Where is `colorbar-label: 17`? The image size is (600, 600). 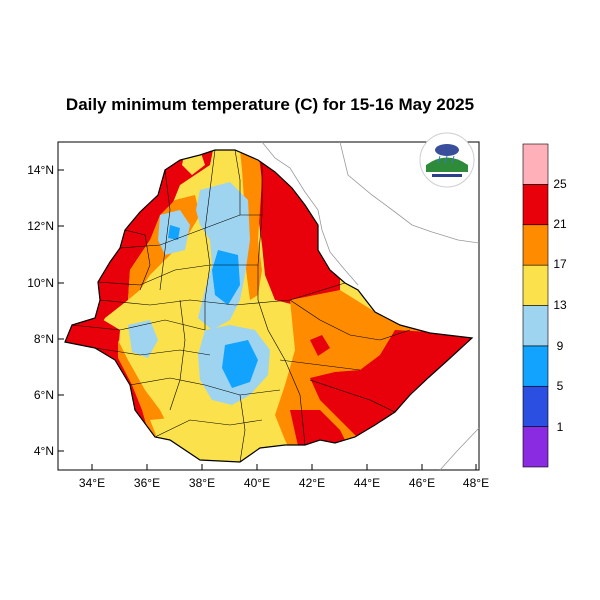 colorbar-label: 17 is located at coordinates (560, 264).